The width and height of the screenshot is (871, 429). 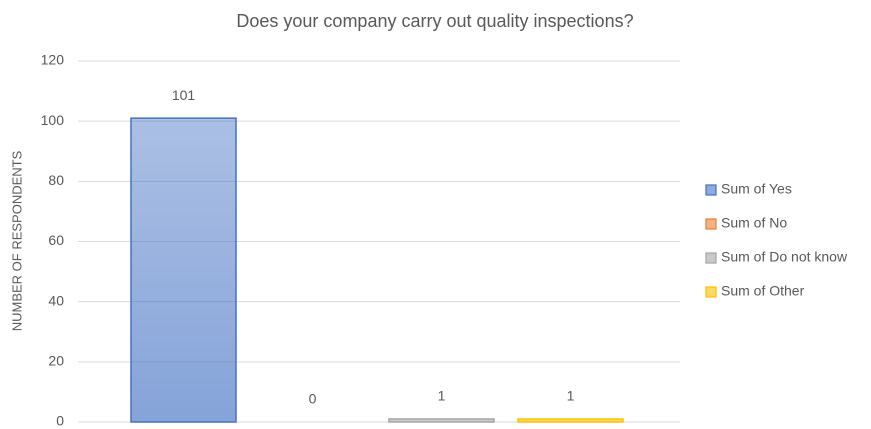 I want to click on legend-label: Sum of Yes, so click(x=756, y=189).